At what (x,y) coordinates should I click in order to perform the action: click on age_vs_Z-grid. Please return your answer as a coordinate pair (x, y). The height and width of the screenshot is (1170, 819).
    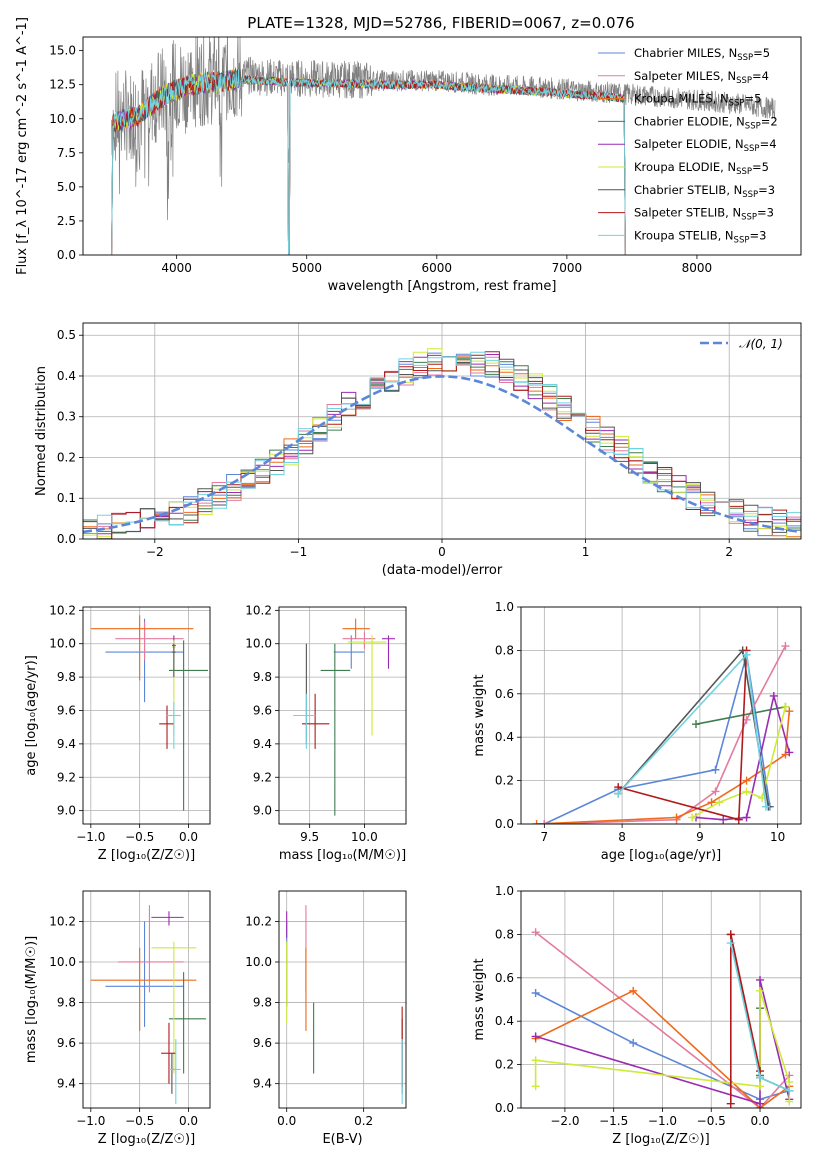
    Looking at the image, I should click on (146, 715).